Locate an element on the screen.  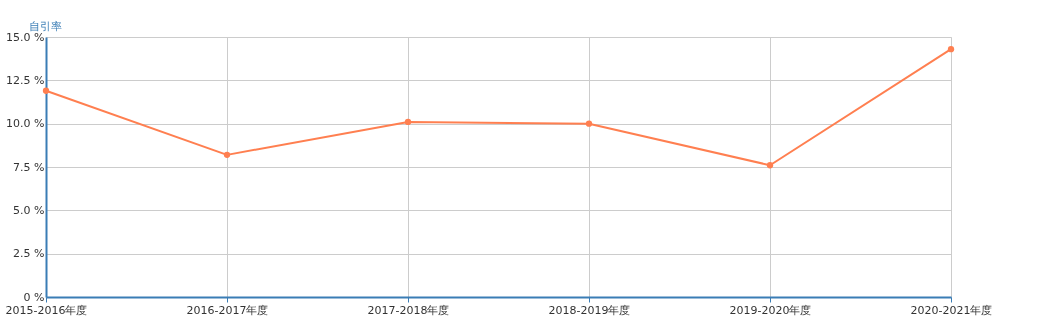
x-tick-label: 2015-2016年度 is located at coordinates (46, 310).